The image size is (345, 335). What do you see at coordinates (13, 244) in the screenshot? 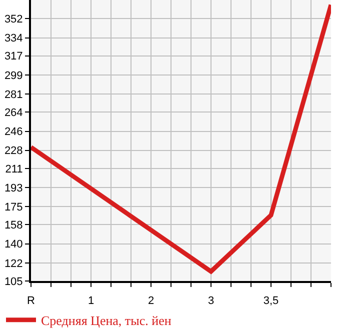
I see `y-tick-label: 140` at bounding box center [13, 244].